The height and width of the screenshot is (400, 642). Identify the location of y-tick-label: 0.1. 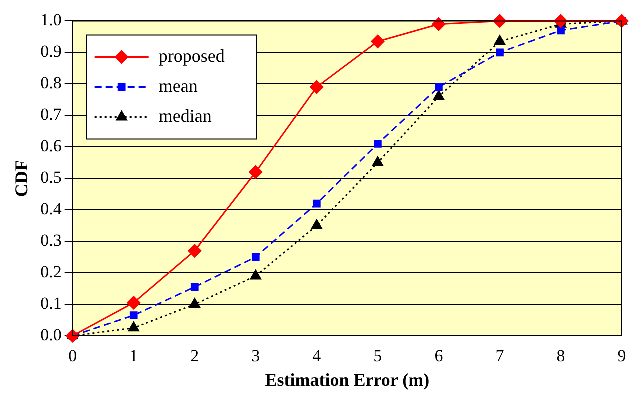
(51, 303).